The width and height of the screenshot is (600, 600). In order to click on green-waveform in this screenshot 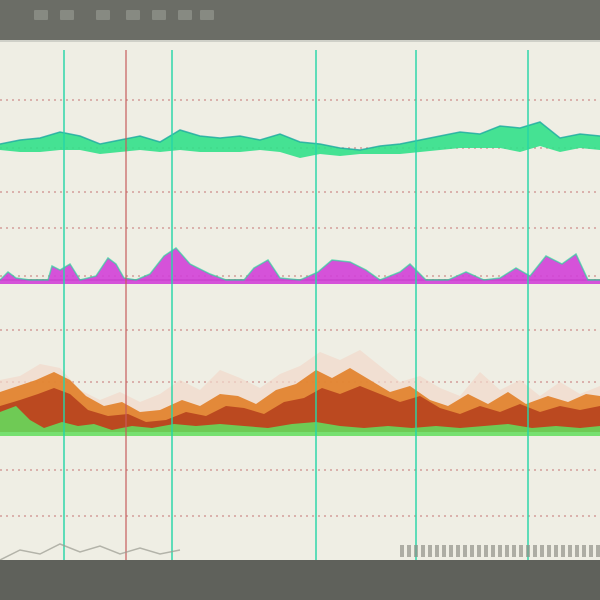, I will do `click(300, 140)`.